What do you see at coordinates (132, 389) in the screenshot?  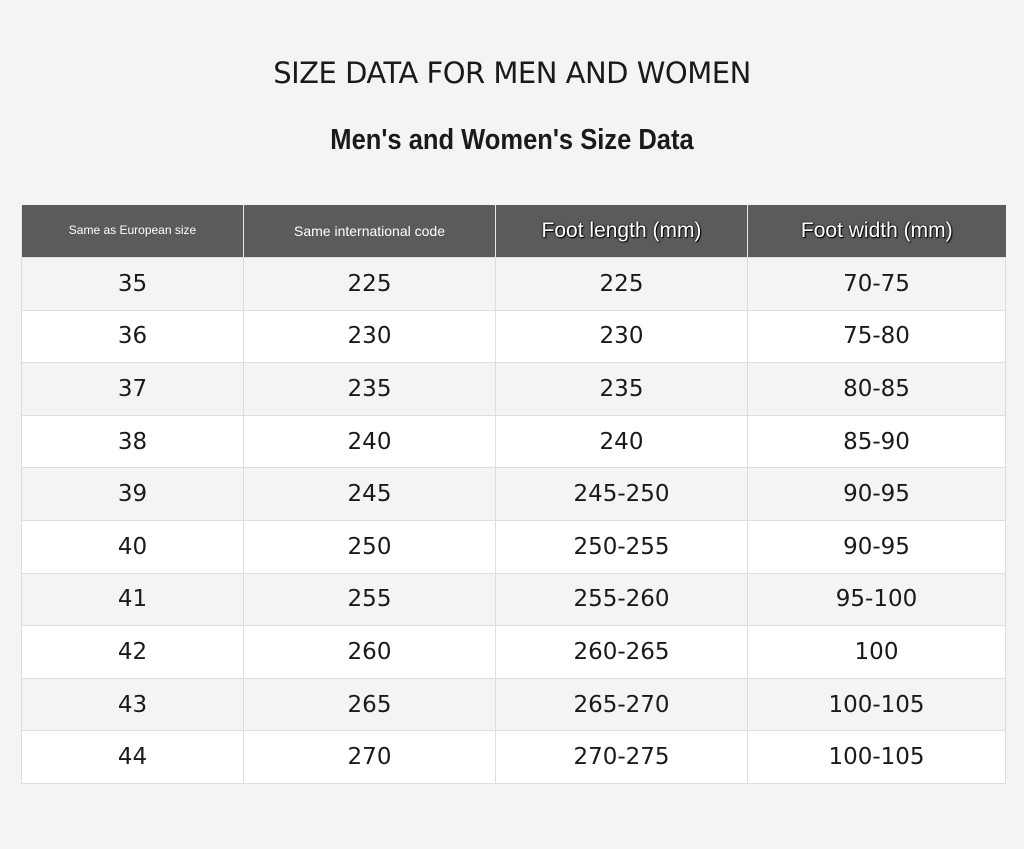 I see `table-cell: 37` at bounding box center [132, 389].